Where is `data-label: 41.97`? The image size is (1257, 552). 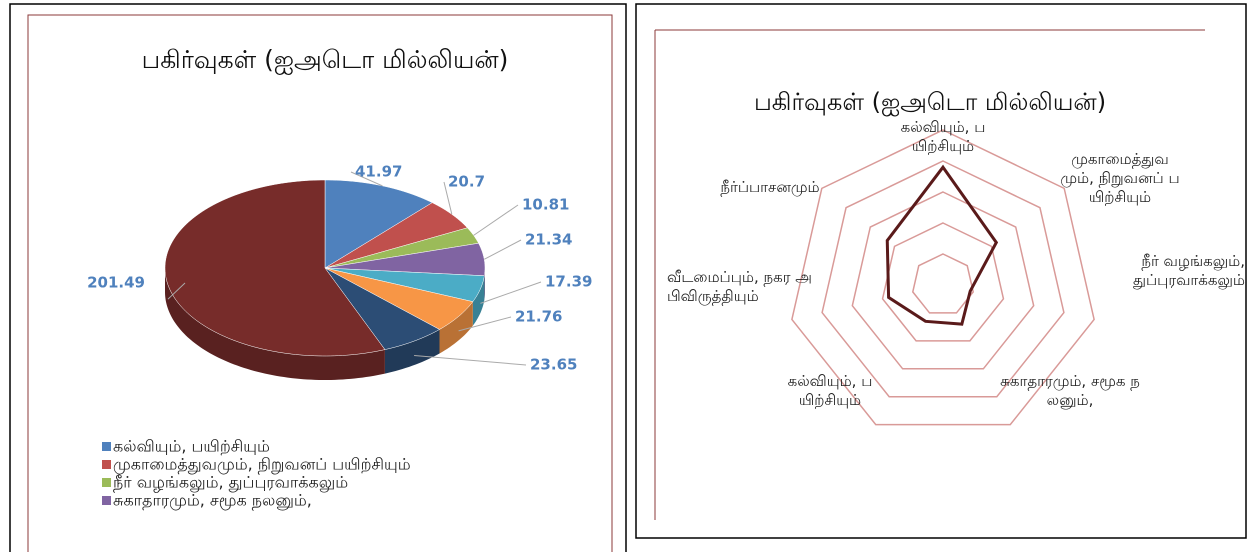
data-label: 41.97 is located at coordinates (378, 172).